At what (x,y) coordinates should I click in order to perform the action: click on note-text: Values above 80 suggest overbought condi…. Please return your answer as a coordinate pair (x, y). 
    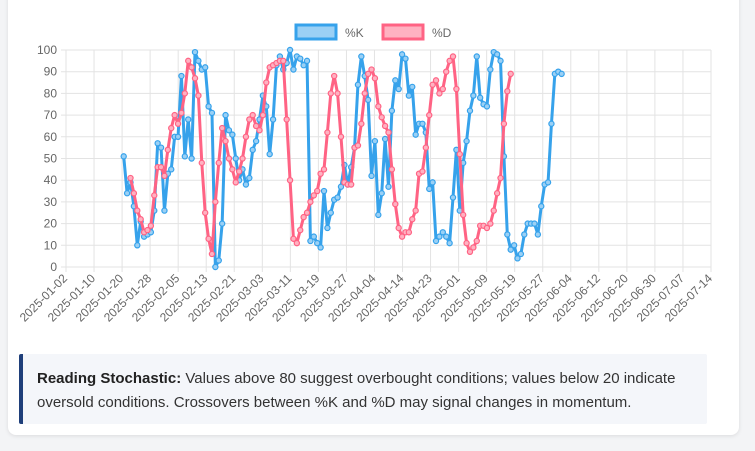
    Looking at the image, I should click on (356, 390).